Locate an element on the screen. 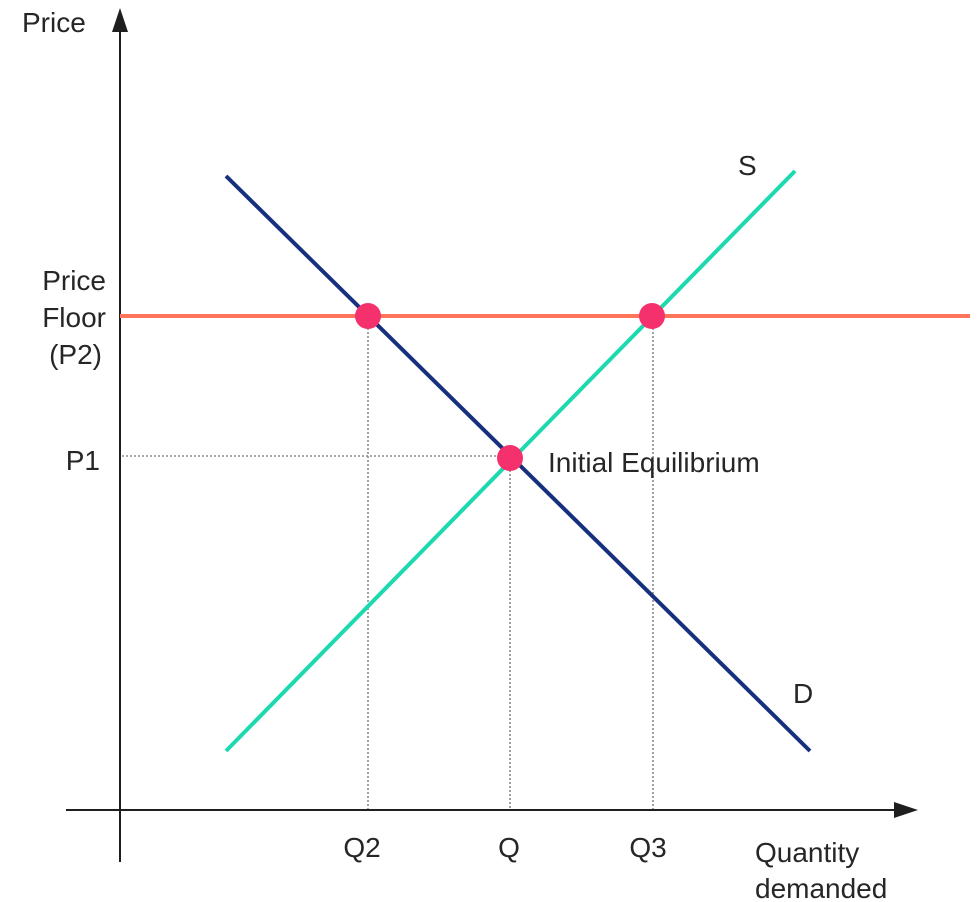 Image resolution: width=979 pixels, height=902 pixels. demand-label: D is located at coordinates (803, 693).